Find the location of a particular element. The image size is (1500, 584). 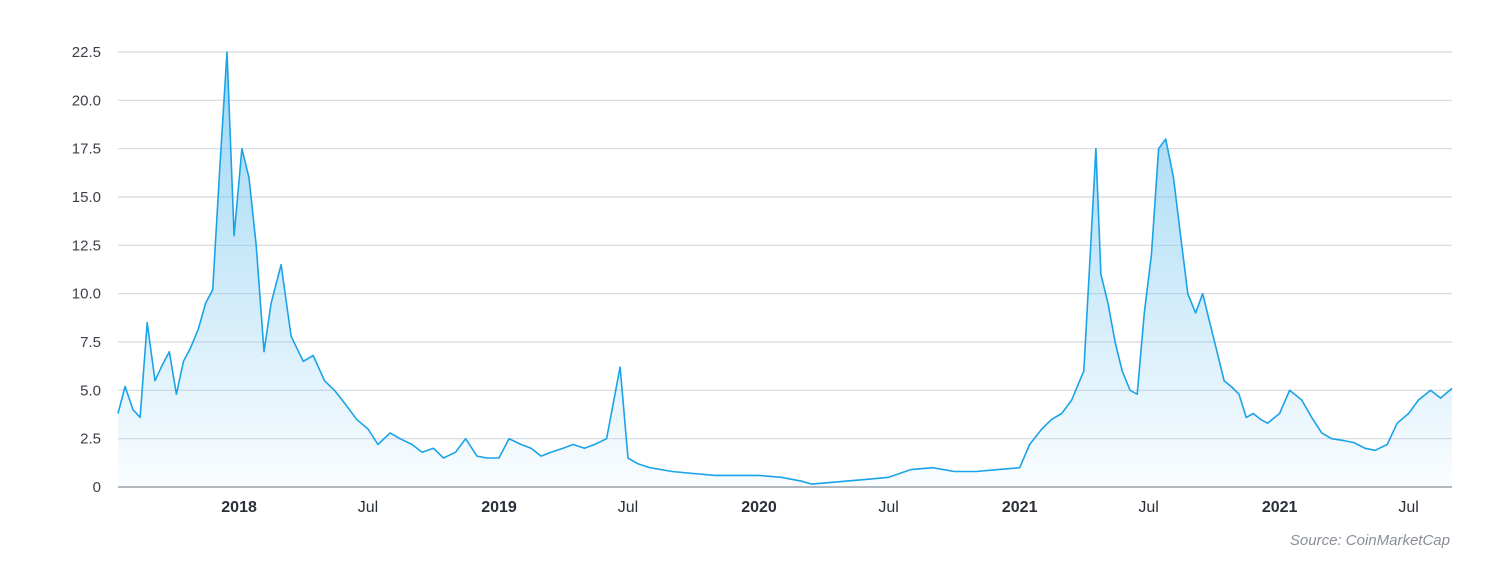

x-axis-ticks: 2018 Jul 2019 Jul 2020 Jul 2021 Jul 2021 Jul is located at coordinates (819, 507).